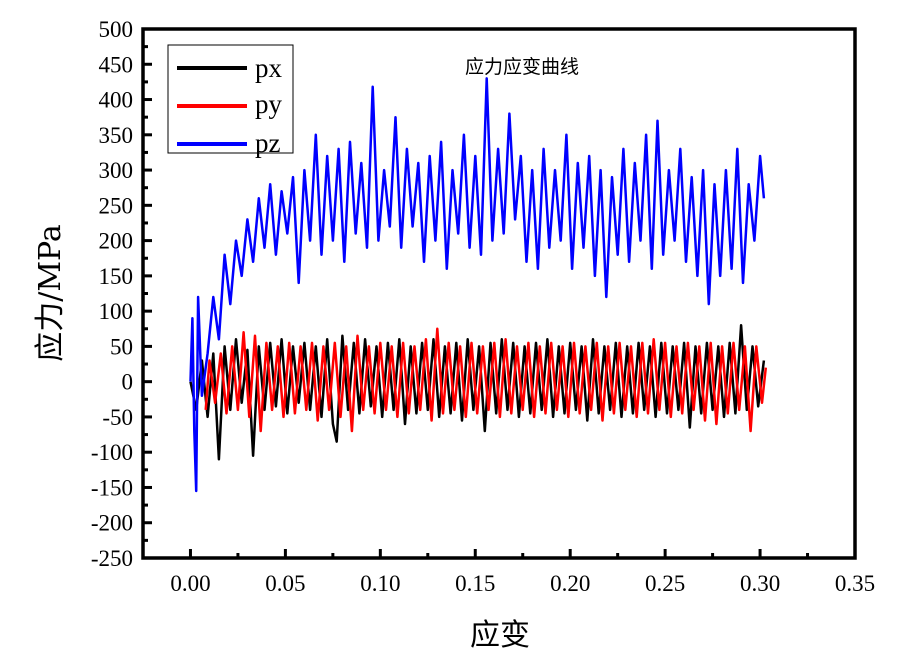  What do you see at coordinates (116, 135) in the screenshot?
I see `y-tick-label: 350` at bounding box center [116, 135].